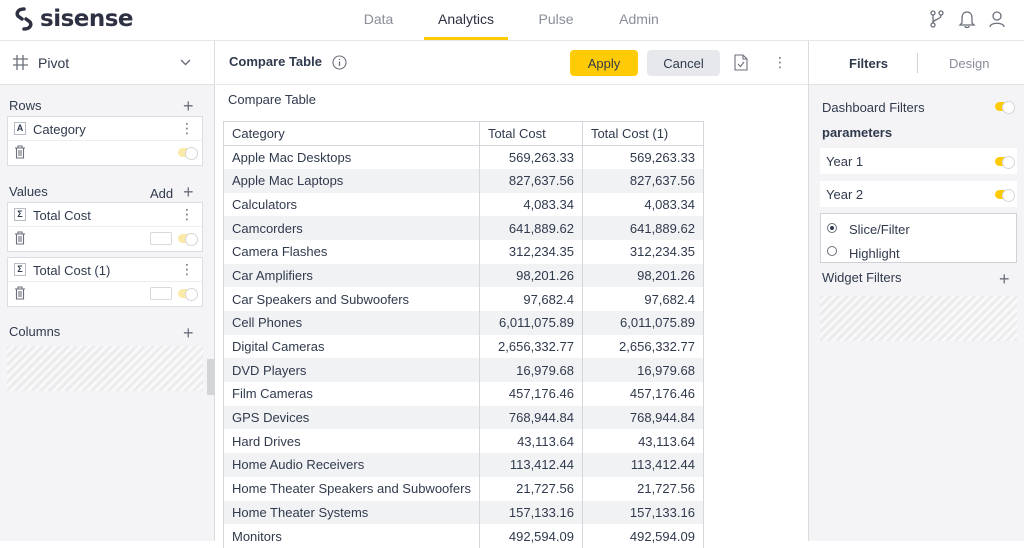 The width and height of the screenshot is (1024, 548). What do you see at coordinates (918, 194) in the screenshot?
I see `parameter-card: Year 2` at bounding box center [918, 194].